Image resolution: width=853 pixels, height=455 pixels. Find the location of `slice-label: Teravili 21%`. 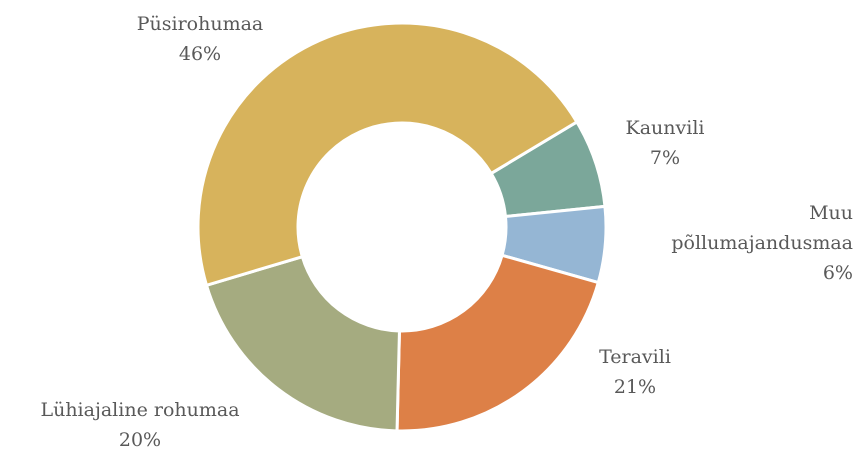

slice-label: Teravili 21% is located at coordinates (635, 372).